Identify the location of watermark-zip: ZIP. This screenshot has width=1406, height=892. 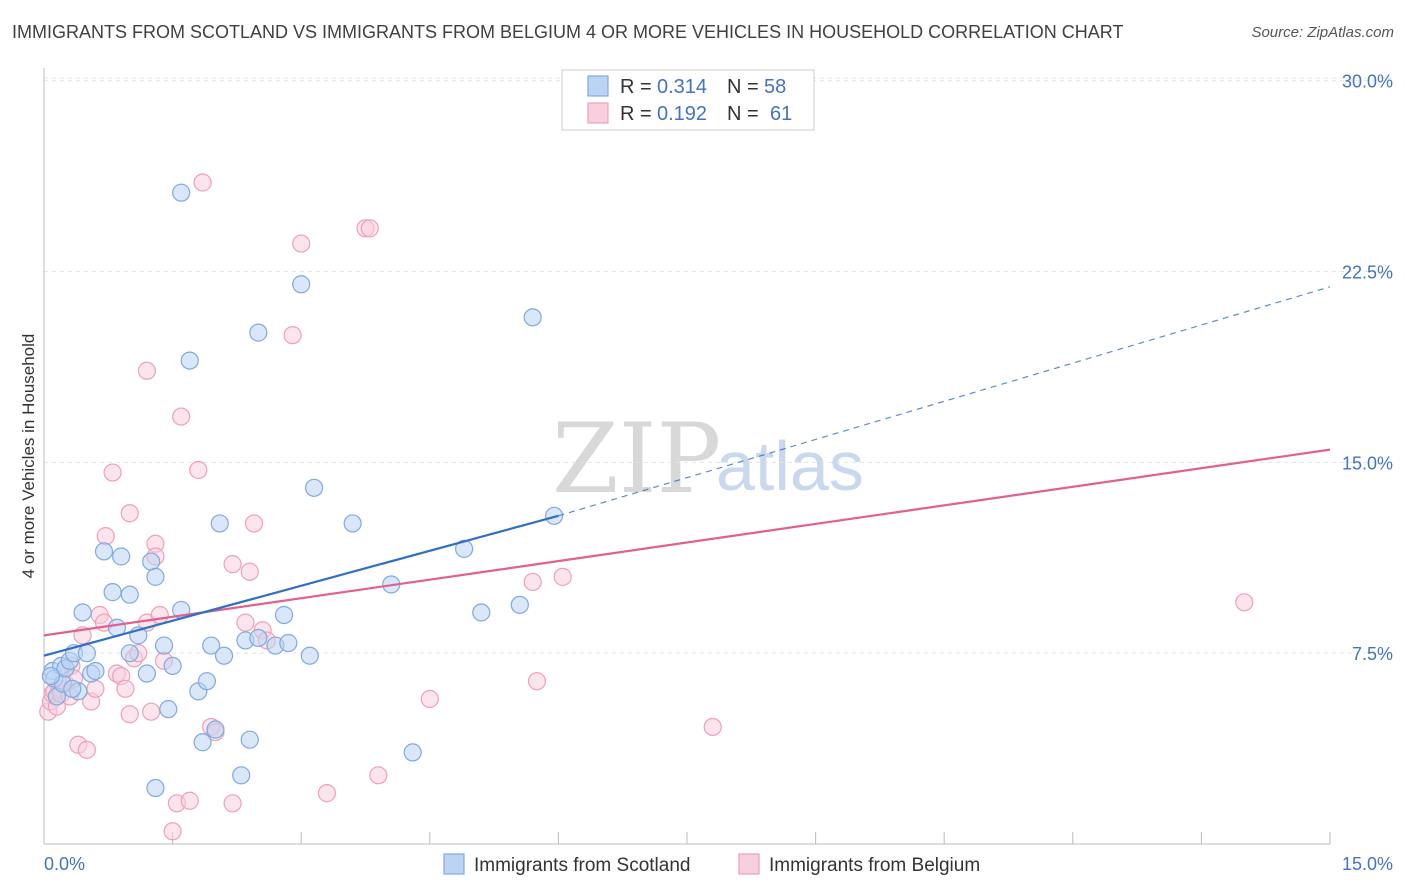
(636, 459).